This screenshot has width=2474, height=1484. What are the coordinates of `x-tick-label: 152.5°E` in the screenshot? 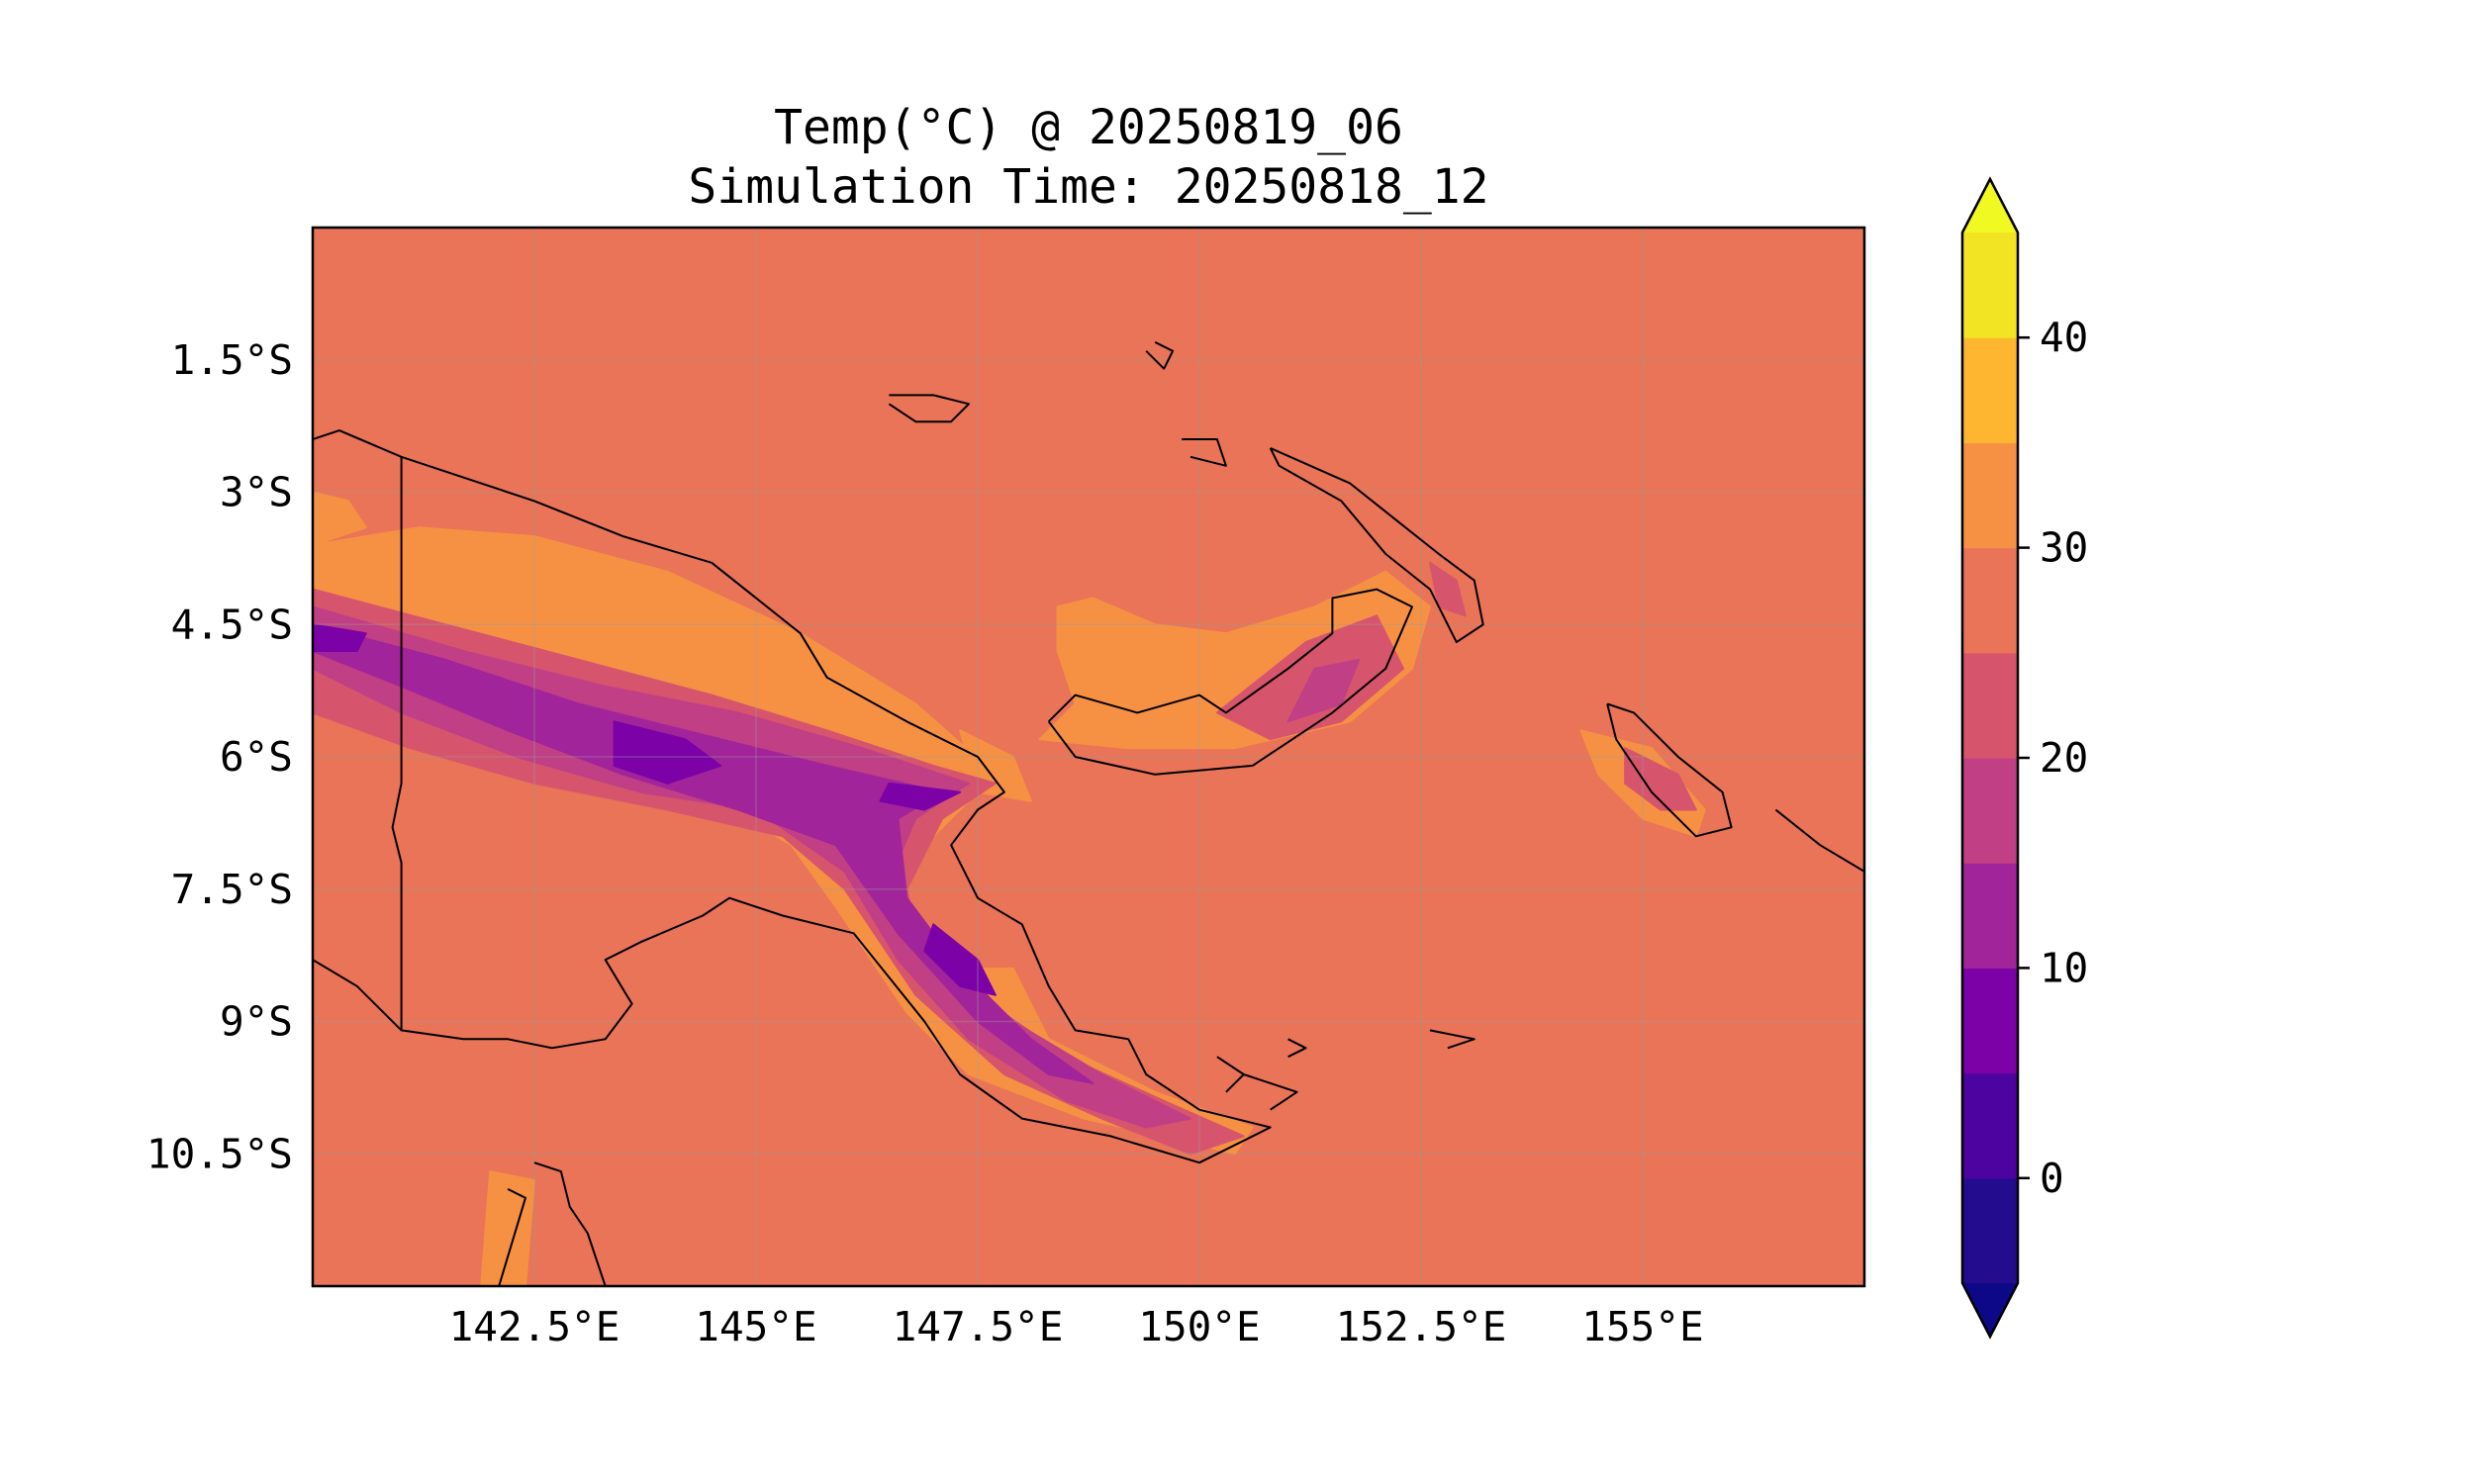 It's located at (1421, 1326).